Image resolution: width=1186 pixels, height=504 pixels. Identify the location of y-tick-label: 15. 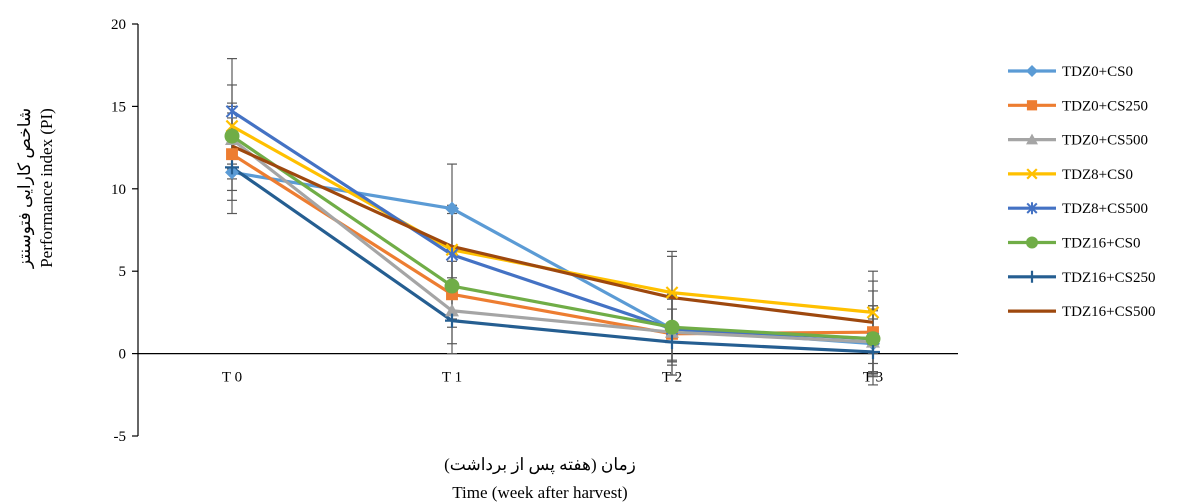
(118, 107).